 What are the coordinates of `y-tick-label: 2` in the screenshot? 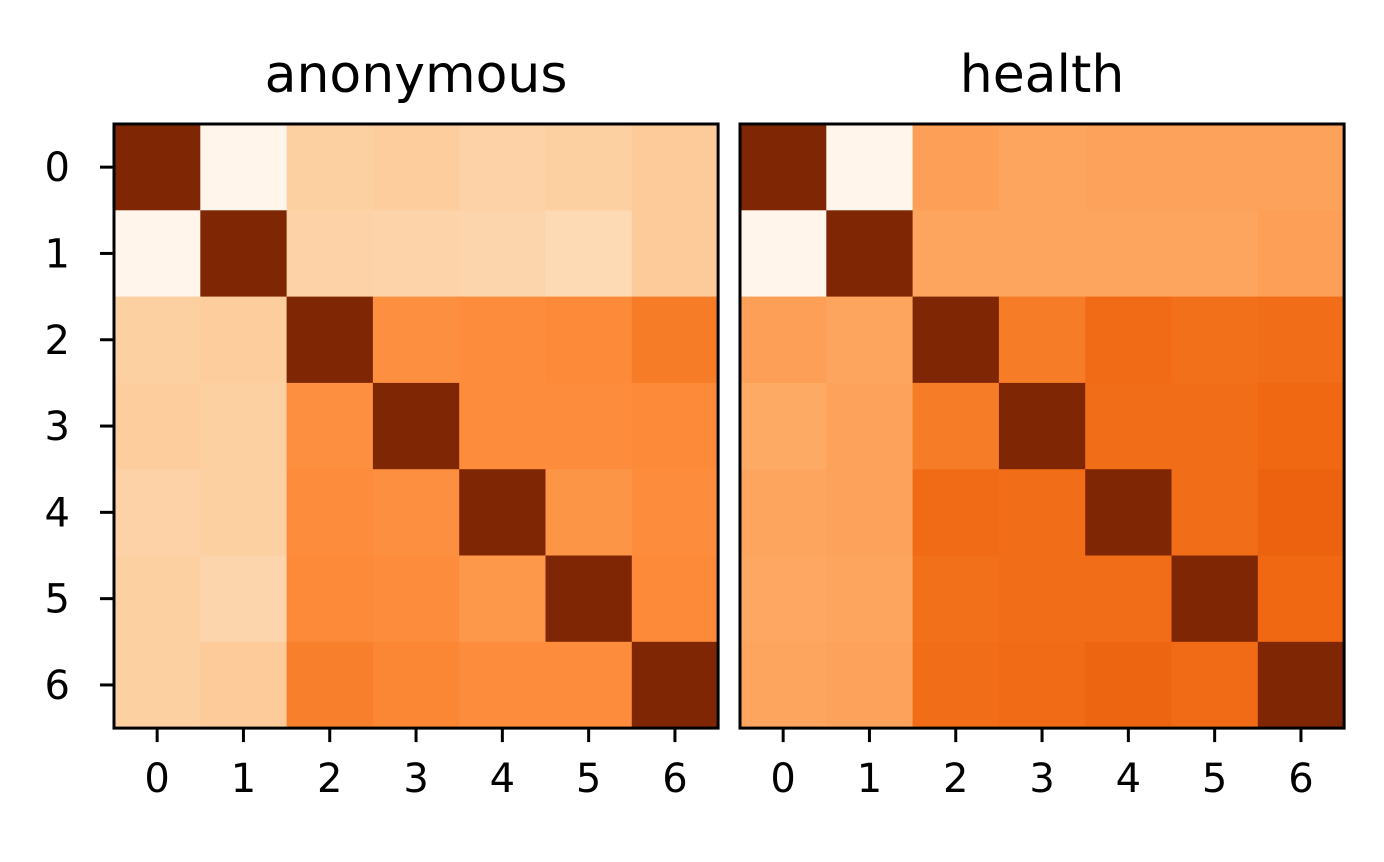 It's located at (57, 341).